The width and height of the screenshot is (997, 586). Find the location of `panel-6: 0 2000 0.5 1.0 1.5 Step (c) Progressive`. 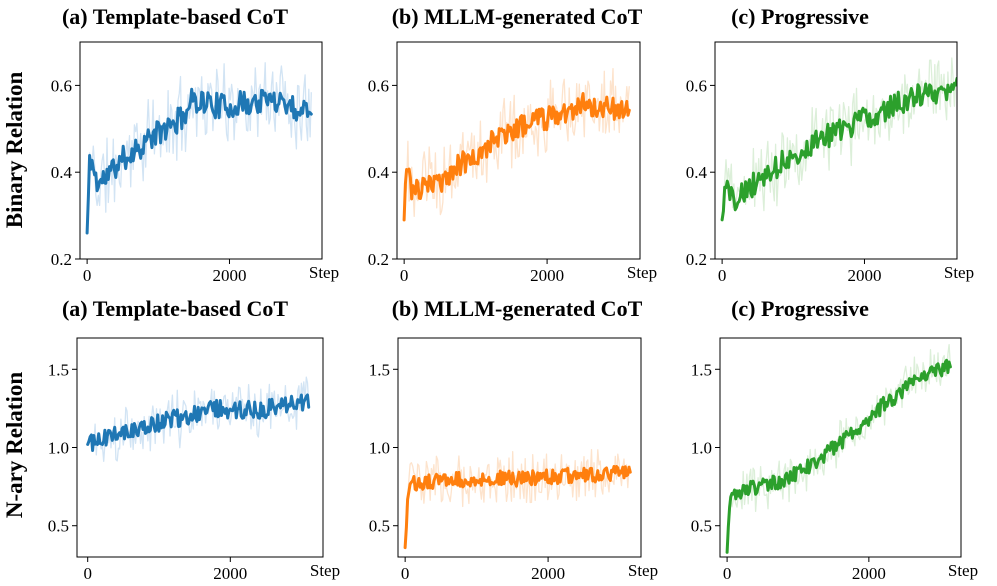

panel-6: 0 2000 0.5 1.0 1.5 Step (c) Progressive is located at coordinates (834, 439).